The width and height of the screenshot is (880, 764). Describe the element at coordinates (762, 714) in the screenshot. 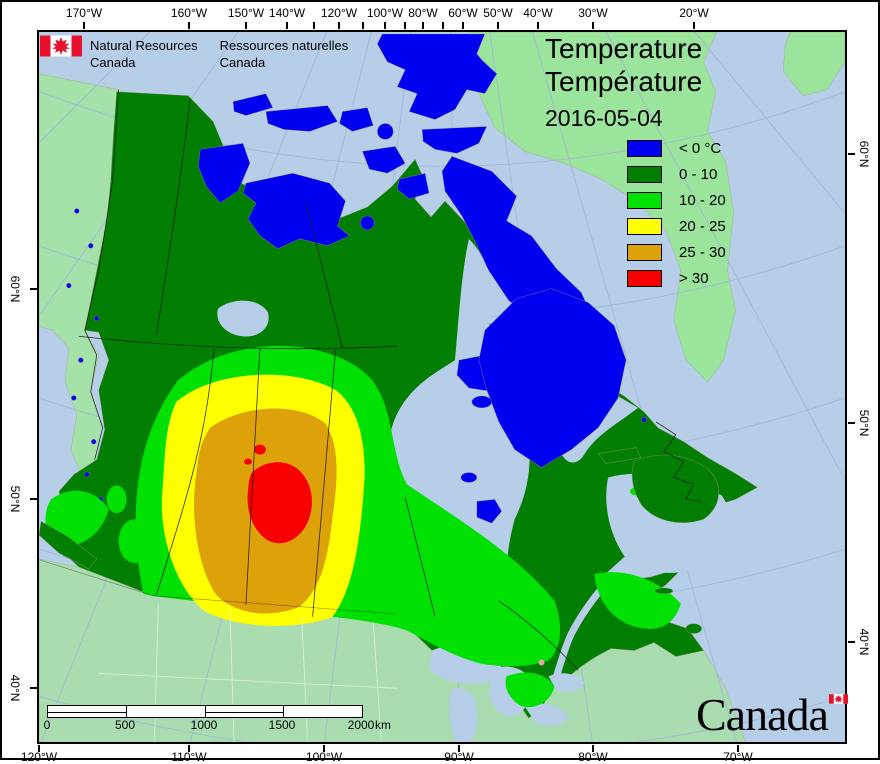

I see `canada-wordmark: Canada` at that location.